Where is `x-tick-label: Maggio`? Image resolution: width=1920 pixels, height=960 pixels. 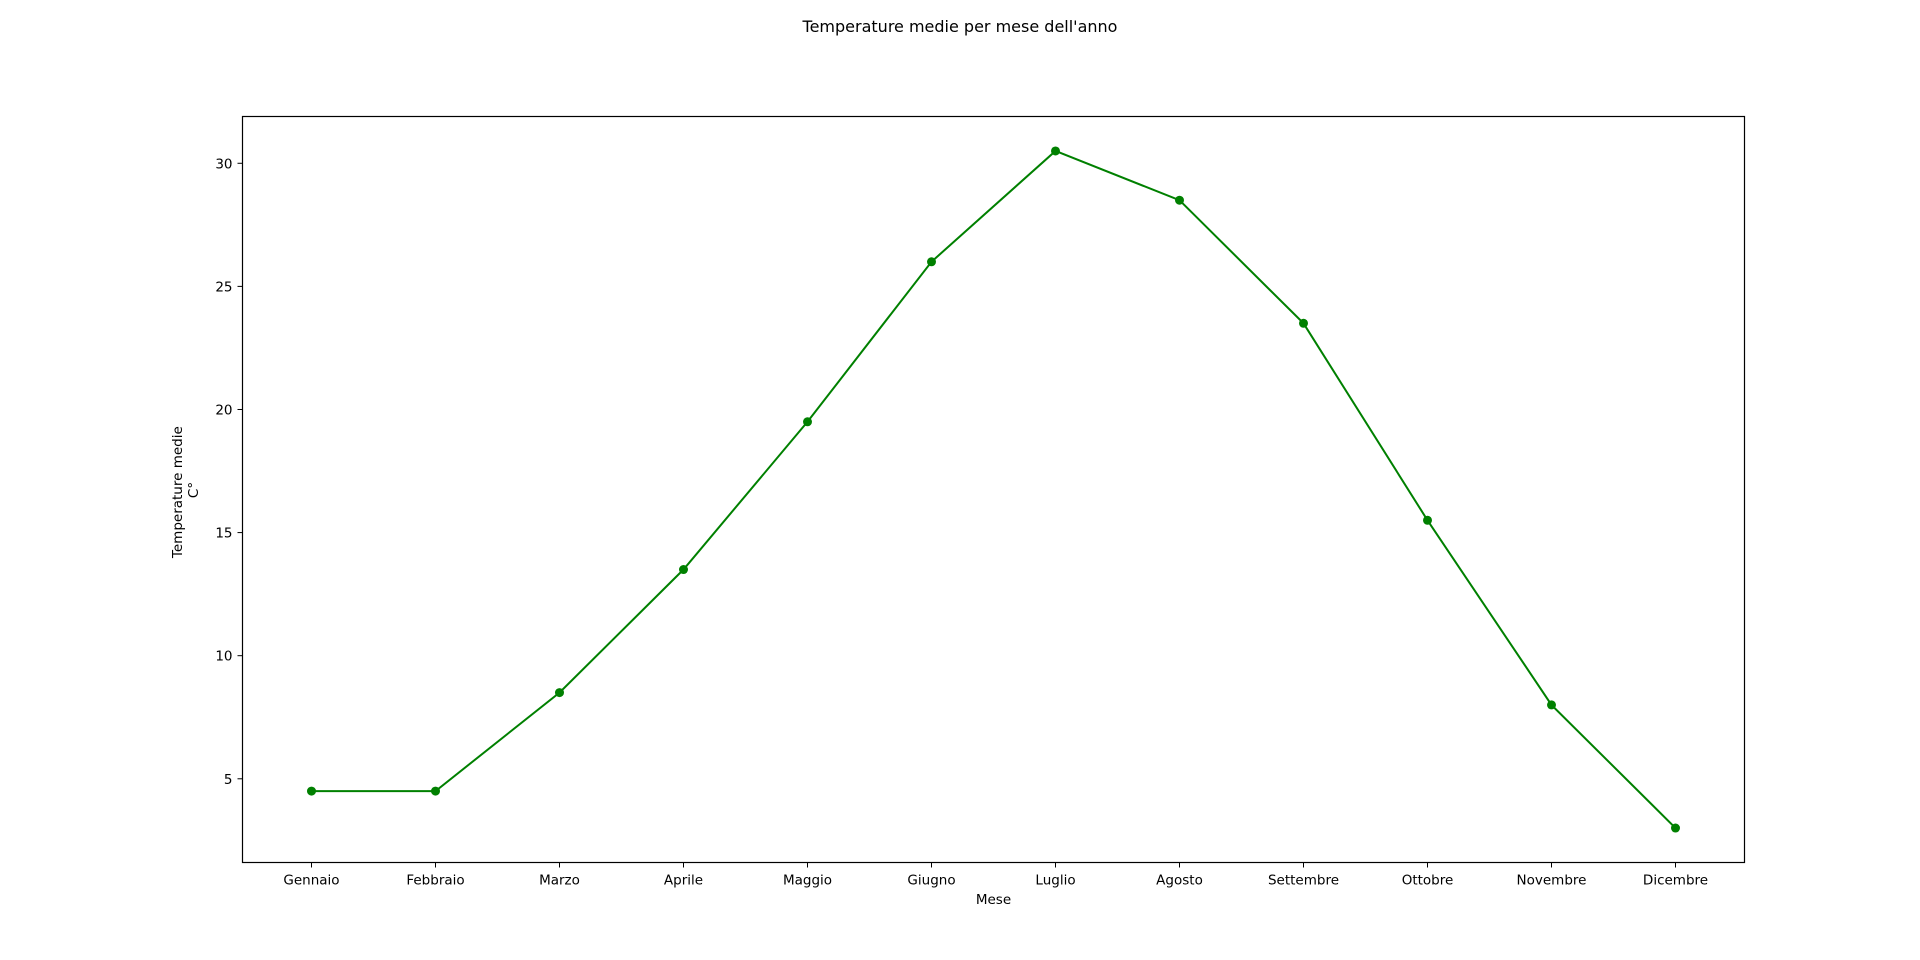
x-tick-label: Maggio is located at coordinates (807, 881).